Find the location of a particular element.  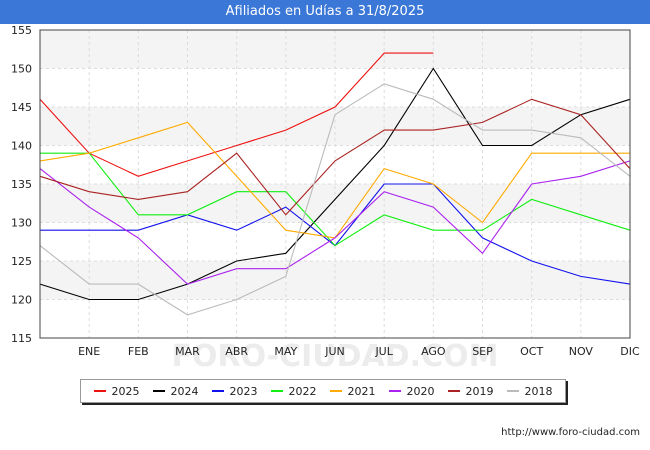

grid-band is located at coordinates (335, 280).